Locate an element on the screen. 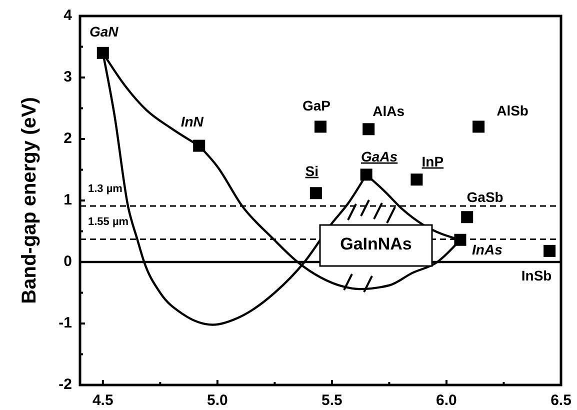  x-tick-label: 6.5 is located at coordinates (561, 400).